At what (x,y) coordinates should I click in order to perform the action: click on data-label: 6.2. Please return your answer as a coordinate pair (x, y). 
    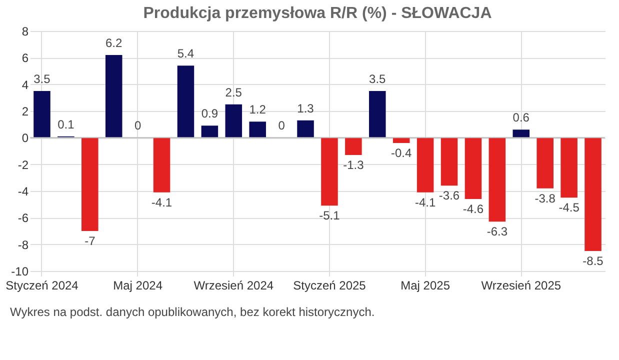
    Looking at the image, I should click on (114, 43).